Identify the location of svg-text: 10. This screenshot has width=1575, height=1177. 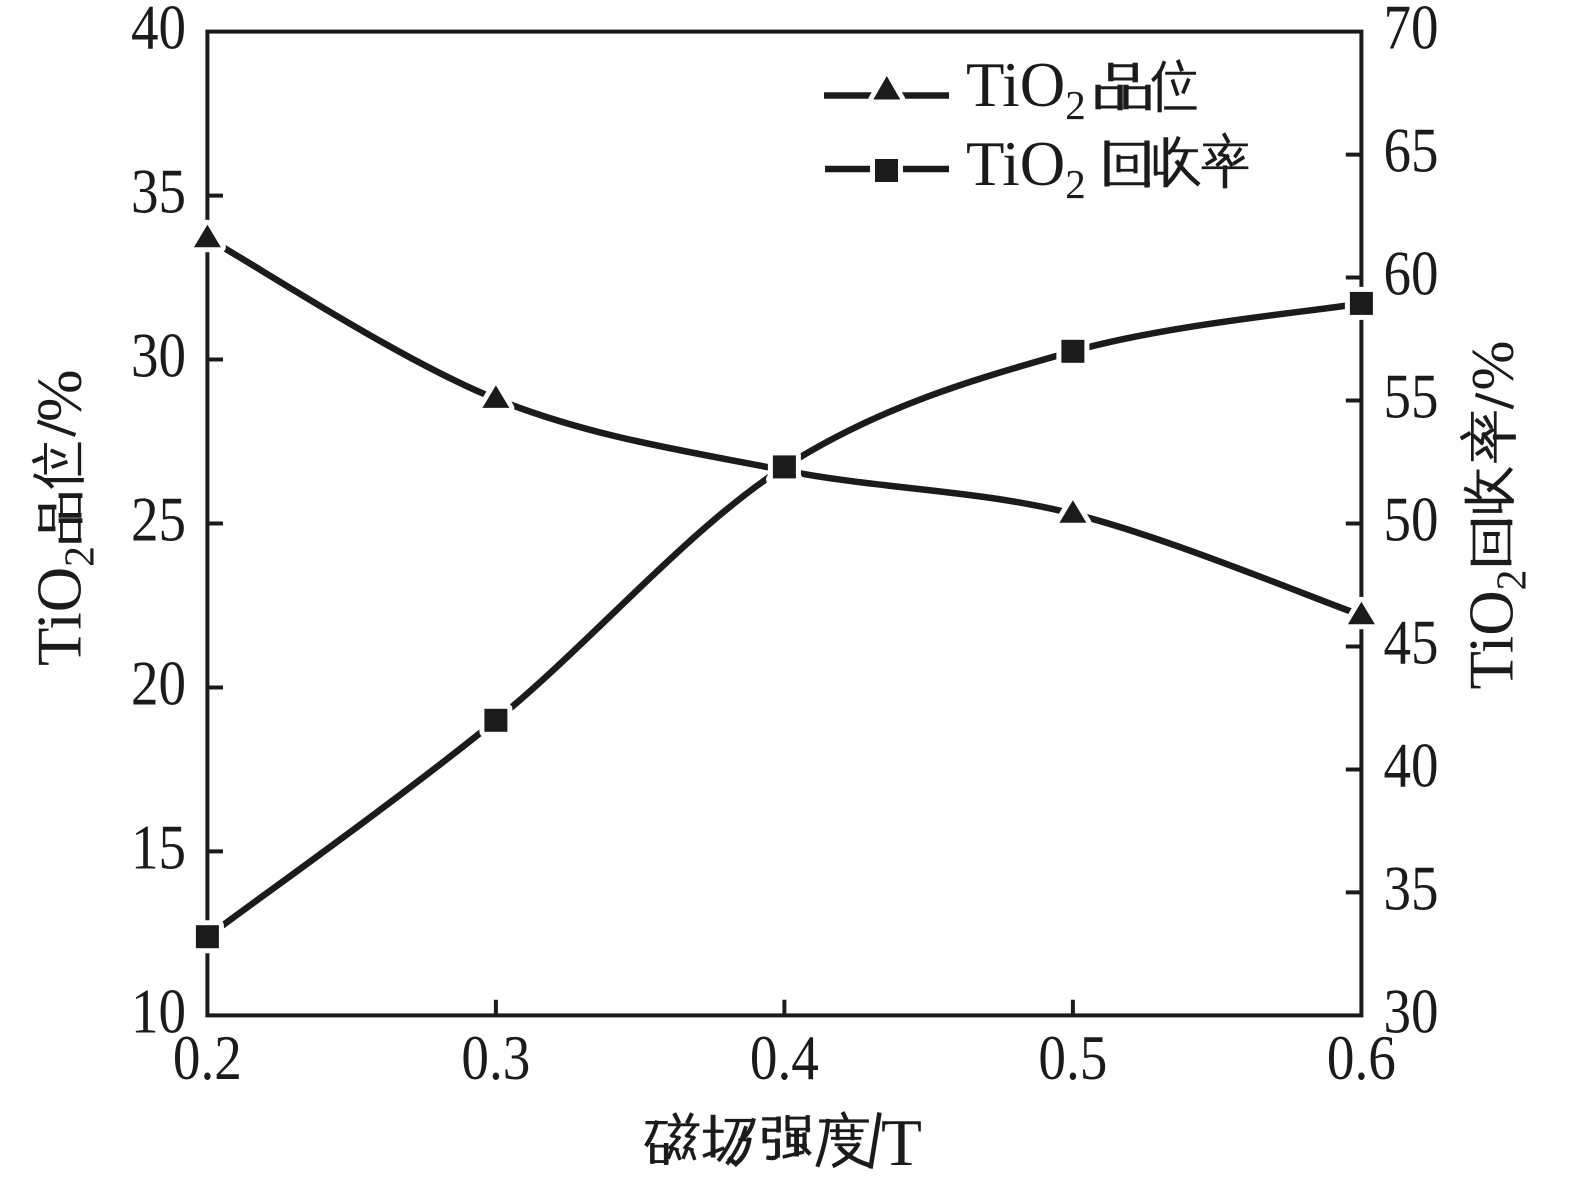
(158, 1011).